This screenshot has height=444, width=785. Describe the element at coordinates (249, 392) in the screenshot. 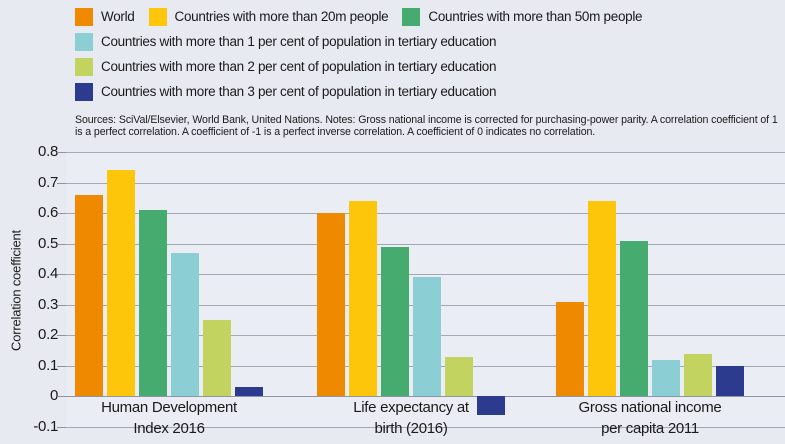

I see `bar-series5-group0` at that location.